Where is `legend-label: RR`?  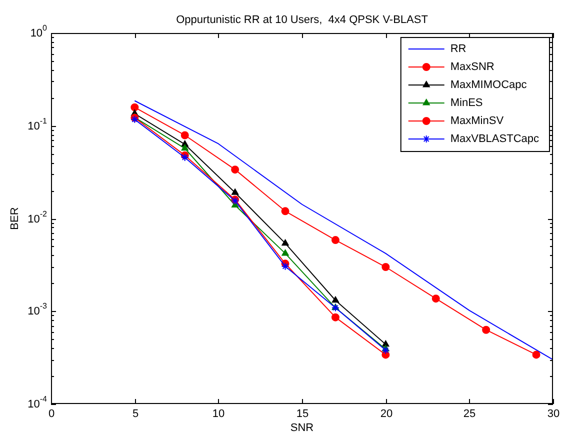
legend-label: RR is located at coordinates (458, 49).